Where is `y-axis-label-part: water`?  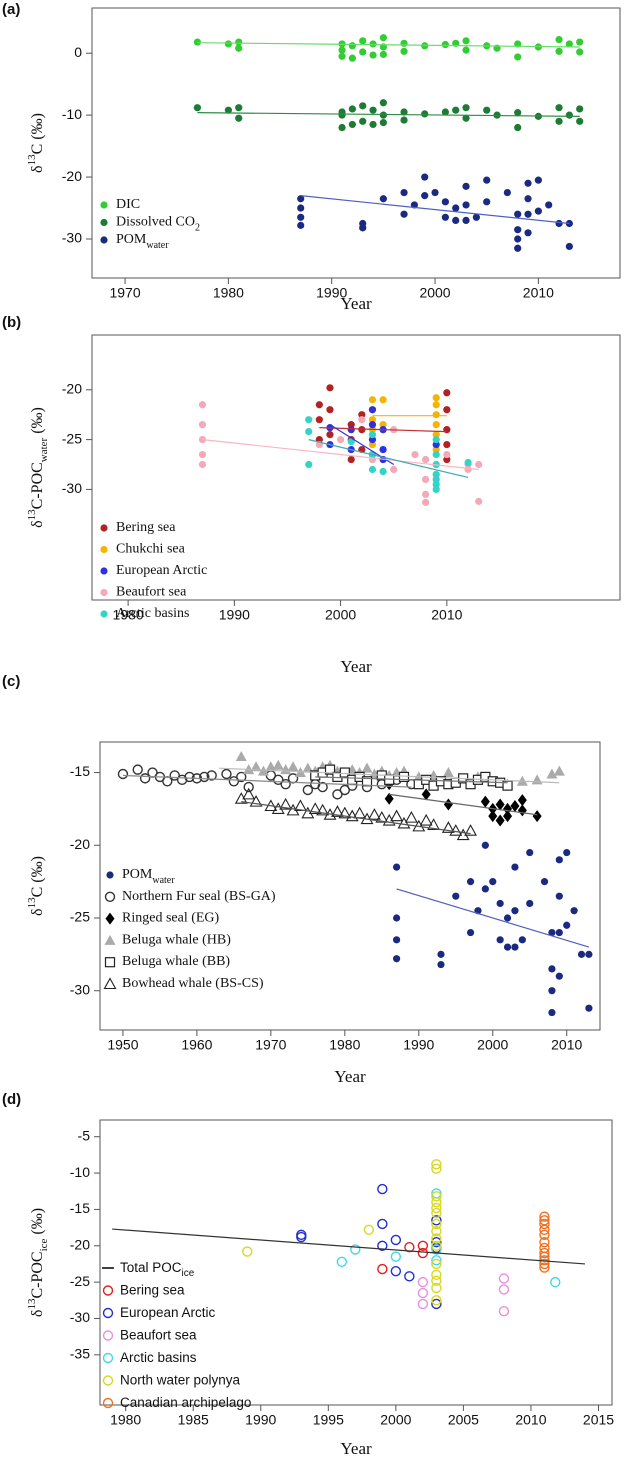
y-axis-label-part: water is located at coordinates (44, 449).